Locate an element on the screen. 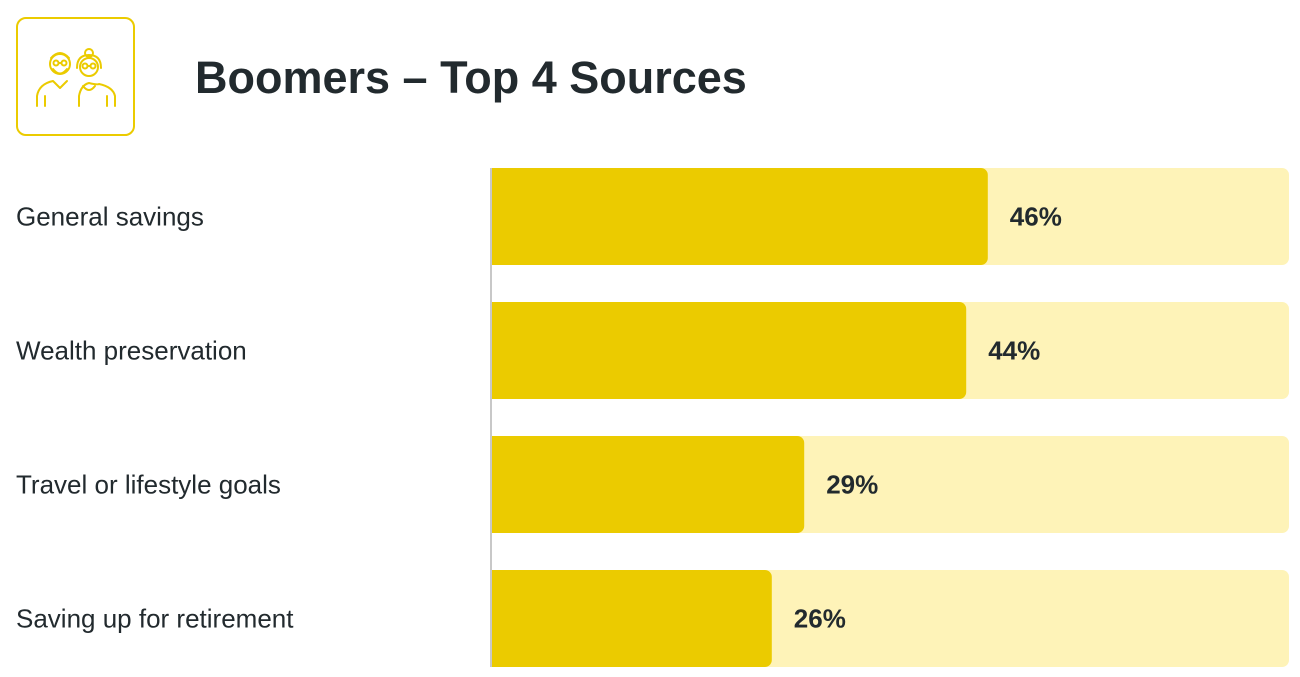 The image size is (1300, 677). value-label: 29% is located at coordinates (852, 485).